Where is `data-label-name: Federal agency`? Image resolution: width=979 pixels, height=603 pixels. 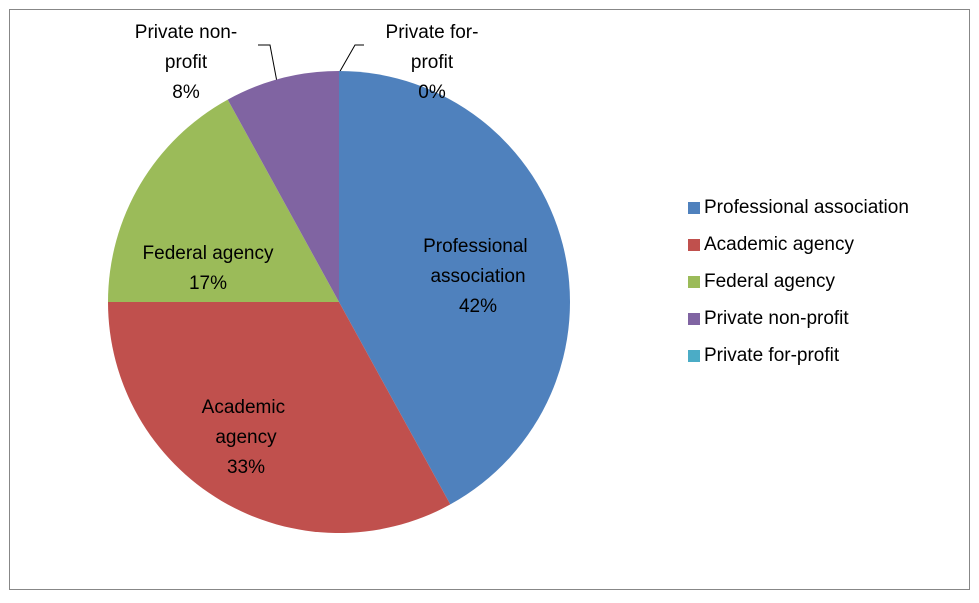 data-label-name: Federal agency is located at coordinates (208, 253).